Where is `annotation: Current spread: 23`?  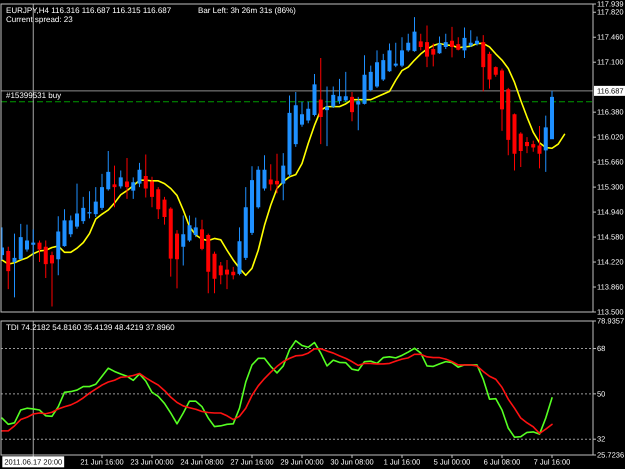
annotation: Current spread: 23 is located at coordinates (40, 19).